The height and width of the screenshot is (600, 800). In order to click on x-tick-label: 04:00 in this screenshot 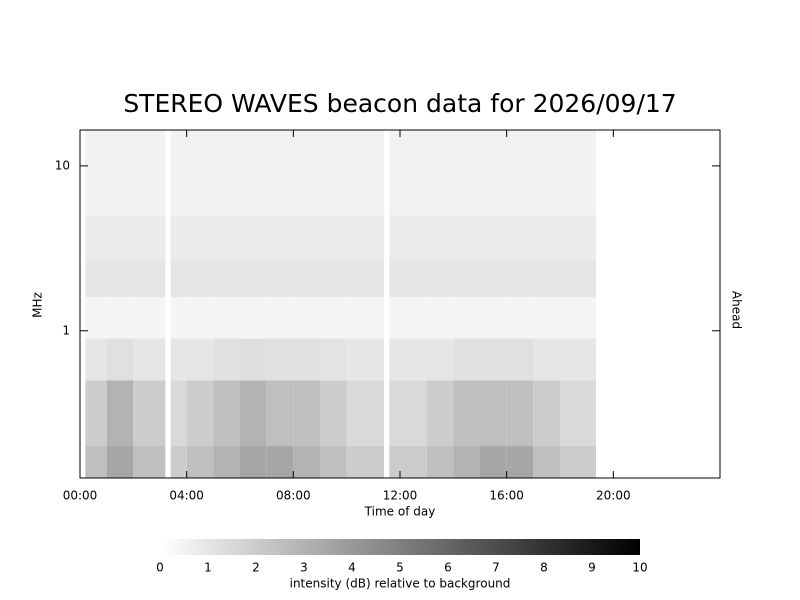, I will do `click(186, 496)`.